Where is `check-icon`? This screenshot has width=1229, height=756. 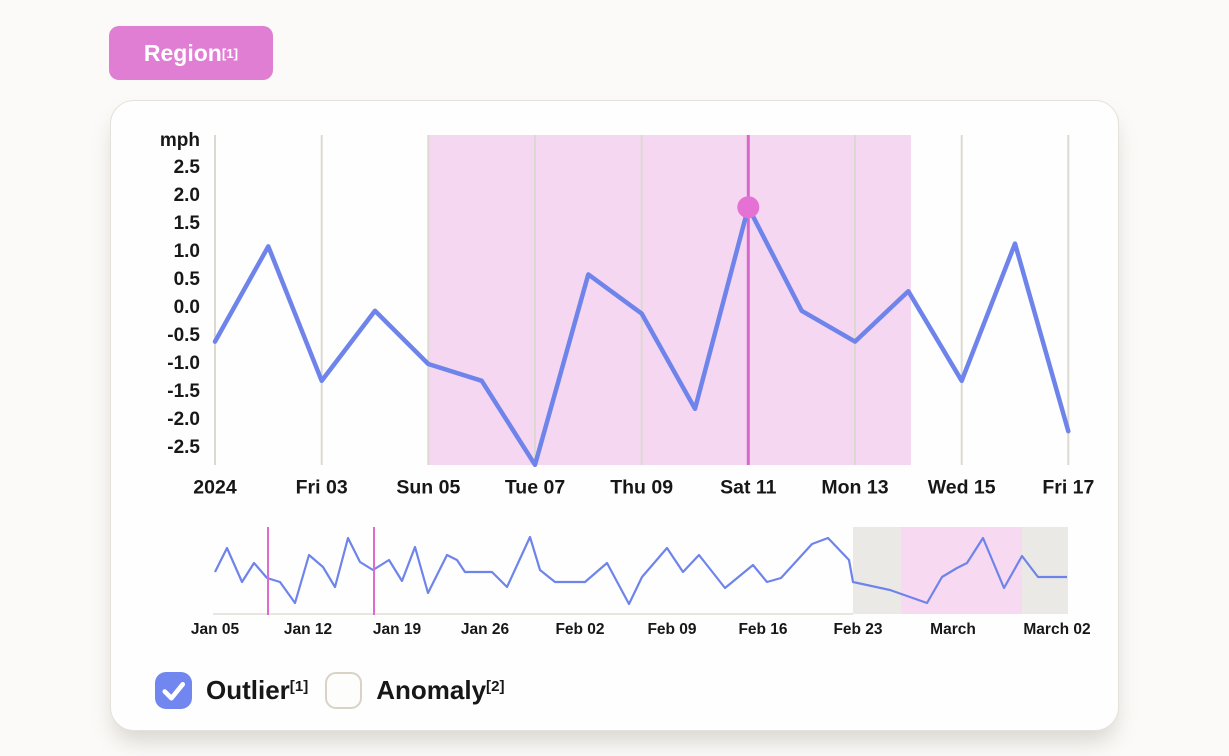 check-icon is located at coordinates (174, 691).